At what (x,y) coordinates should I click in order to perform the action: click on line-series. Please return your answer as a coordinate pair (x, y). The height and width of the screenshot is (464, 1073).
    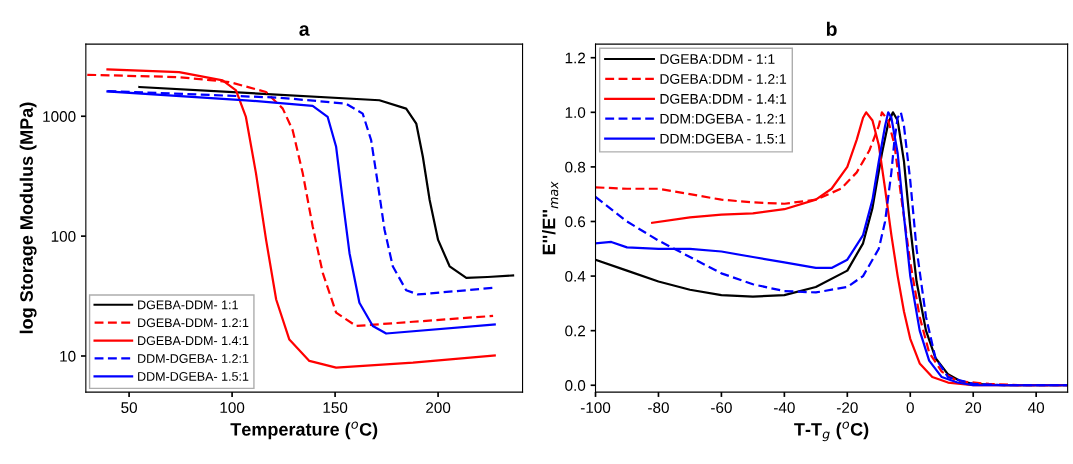
    Looking at the image, I should click on (326, 182).